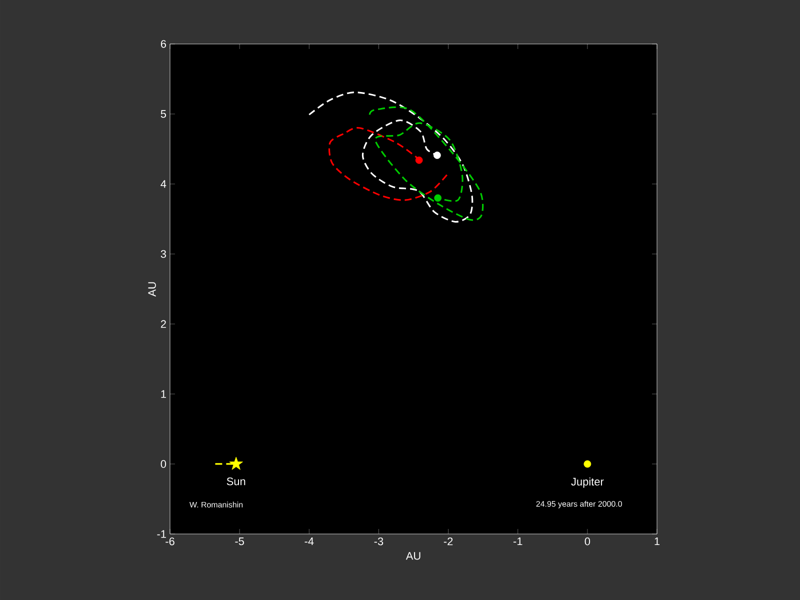 This screenshot has width=800, height=600. What do you see at coordinates (379, 542) in the screenshot?
I see `x-tick-label: -3` at bounding box center [379, 542].